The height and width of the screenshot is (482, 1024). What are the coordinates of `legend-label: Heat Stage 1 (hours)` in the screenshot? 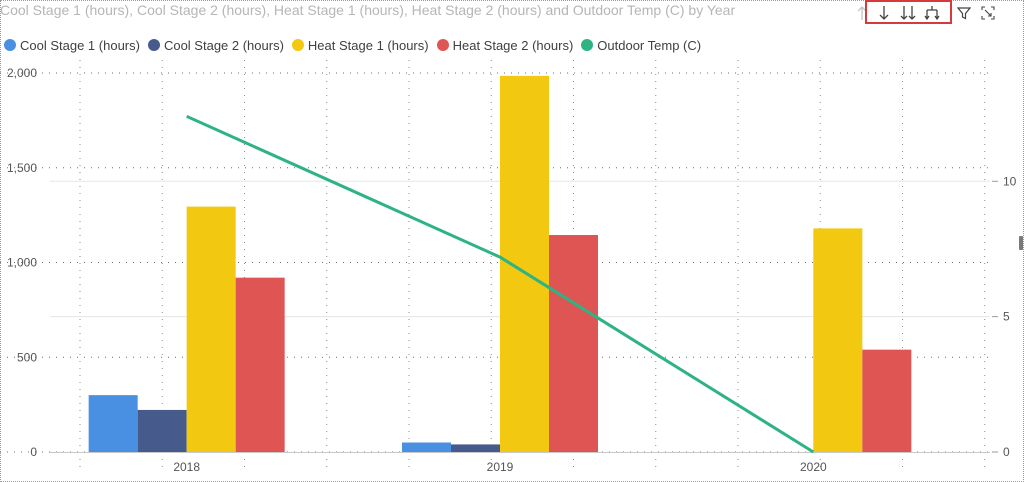 It's located at (368, 45).